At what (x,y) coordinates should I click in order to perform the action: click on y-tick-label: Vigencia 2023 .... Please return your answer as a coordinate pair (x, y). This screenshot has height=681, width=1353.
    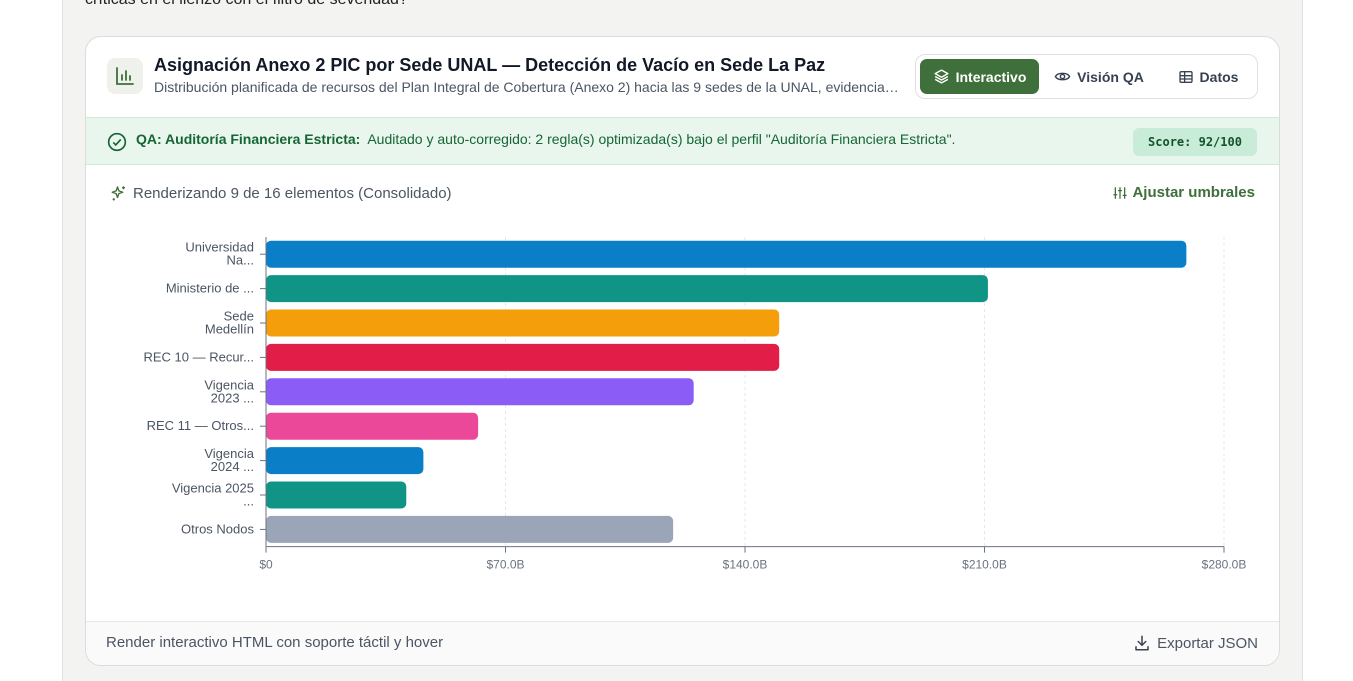
    Looking at the image, I should click on (229, 391).